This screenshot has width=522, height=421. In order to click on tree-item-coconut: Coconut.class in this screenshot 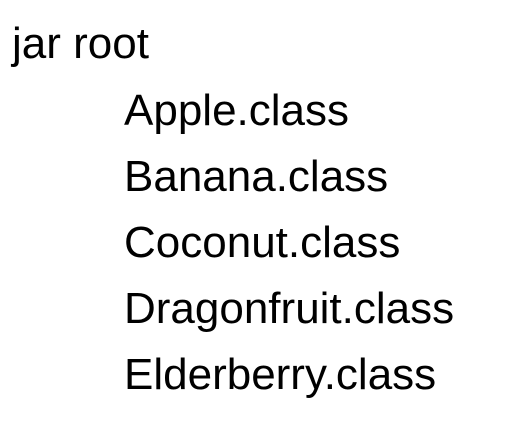, I will do `click(262, 242)`.